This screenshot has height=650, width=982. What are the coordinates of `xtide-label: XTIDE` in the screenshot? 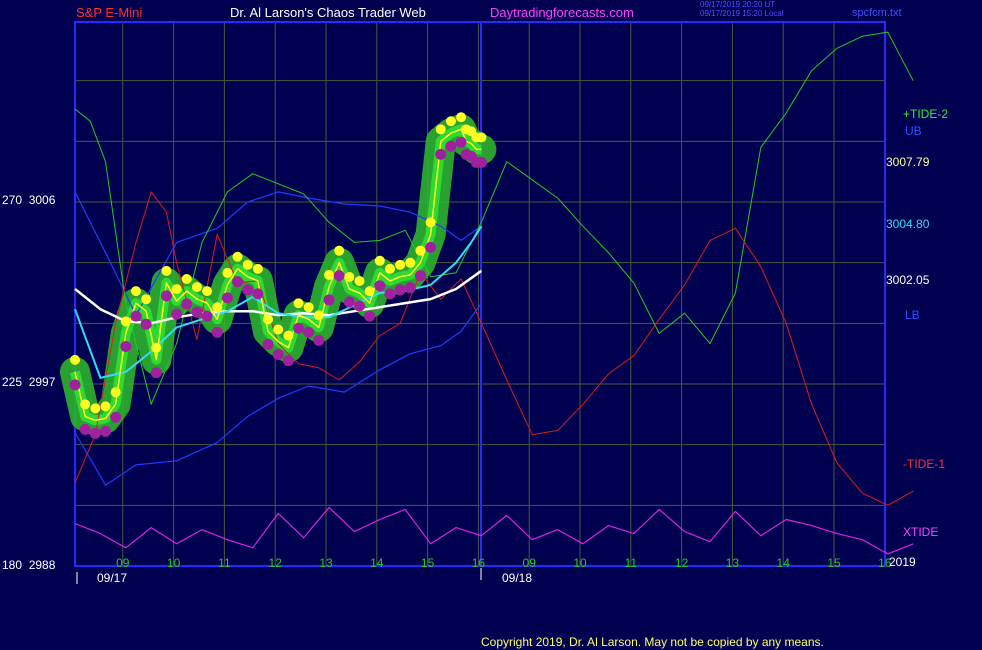 It's located at (921, 532).